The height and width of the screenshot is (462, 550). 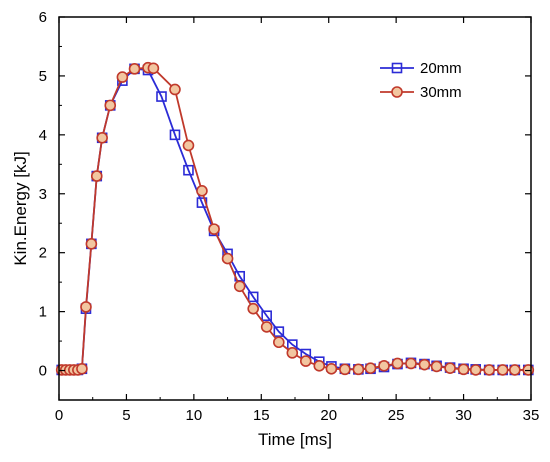 I want to click on y-tick-label: 1, so click(x=43, y=312).